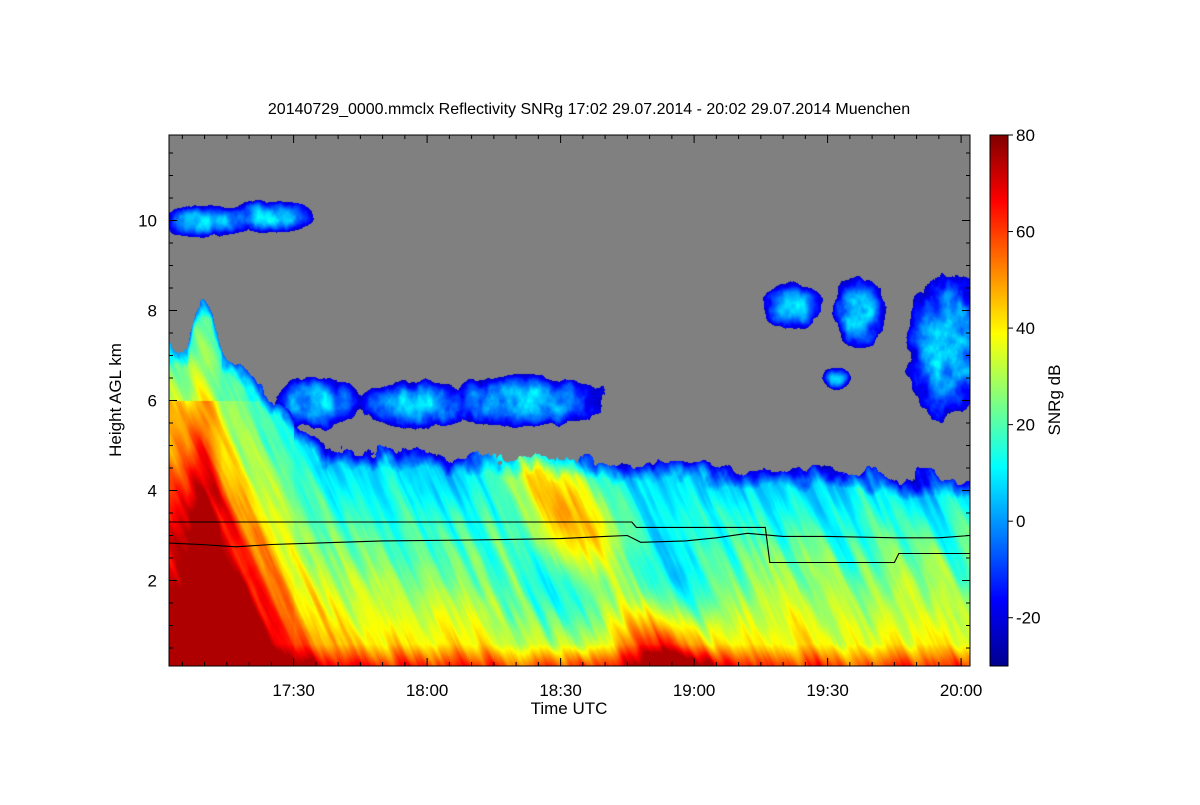 The image size is (1200, 805). Describe the element at coordinates (961, 690) in the screenshot. I see `x-tick-label: 20:00` at that location.